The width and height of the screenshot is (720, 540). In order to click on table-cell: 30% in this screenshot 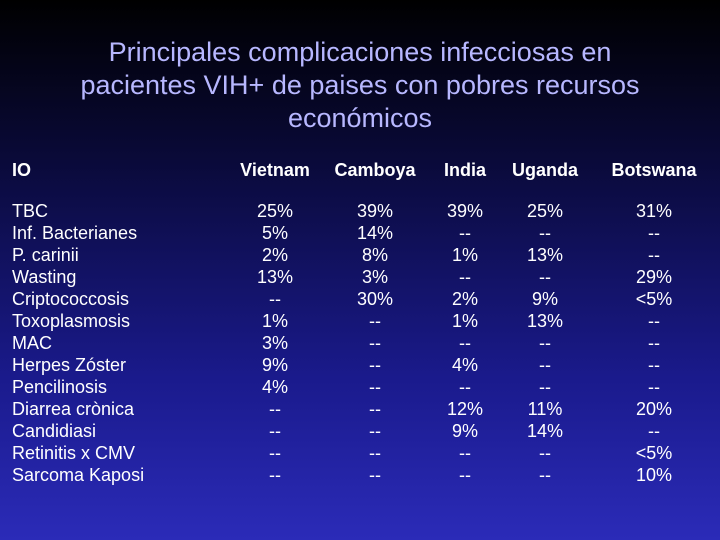, I will do `click(375, 299)`.